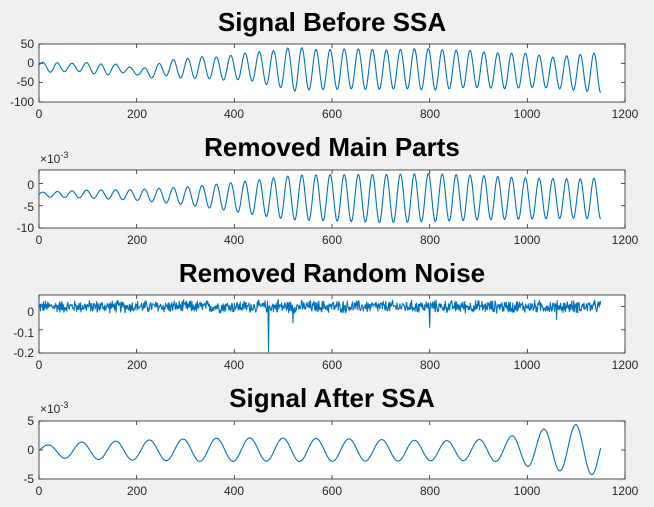  What do you see at coordinates (64, 155) in the screenshot?
I see `subplot-2-y-exponent-power: -3` at bounding box center [64, 155].